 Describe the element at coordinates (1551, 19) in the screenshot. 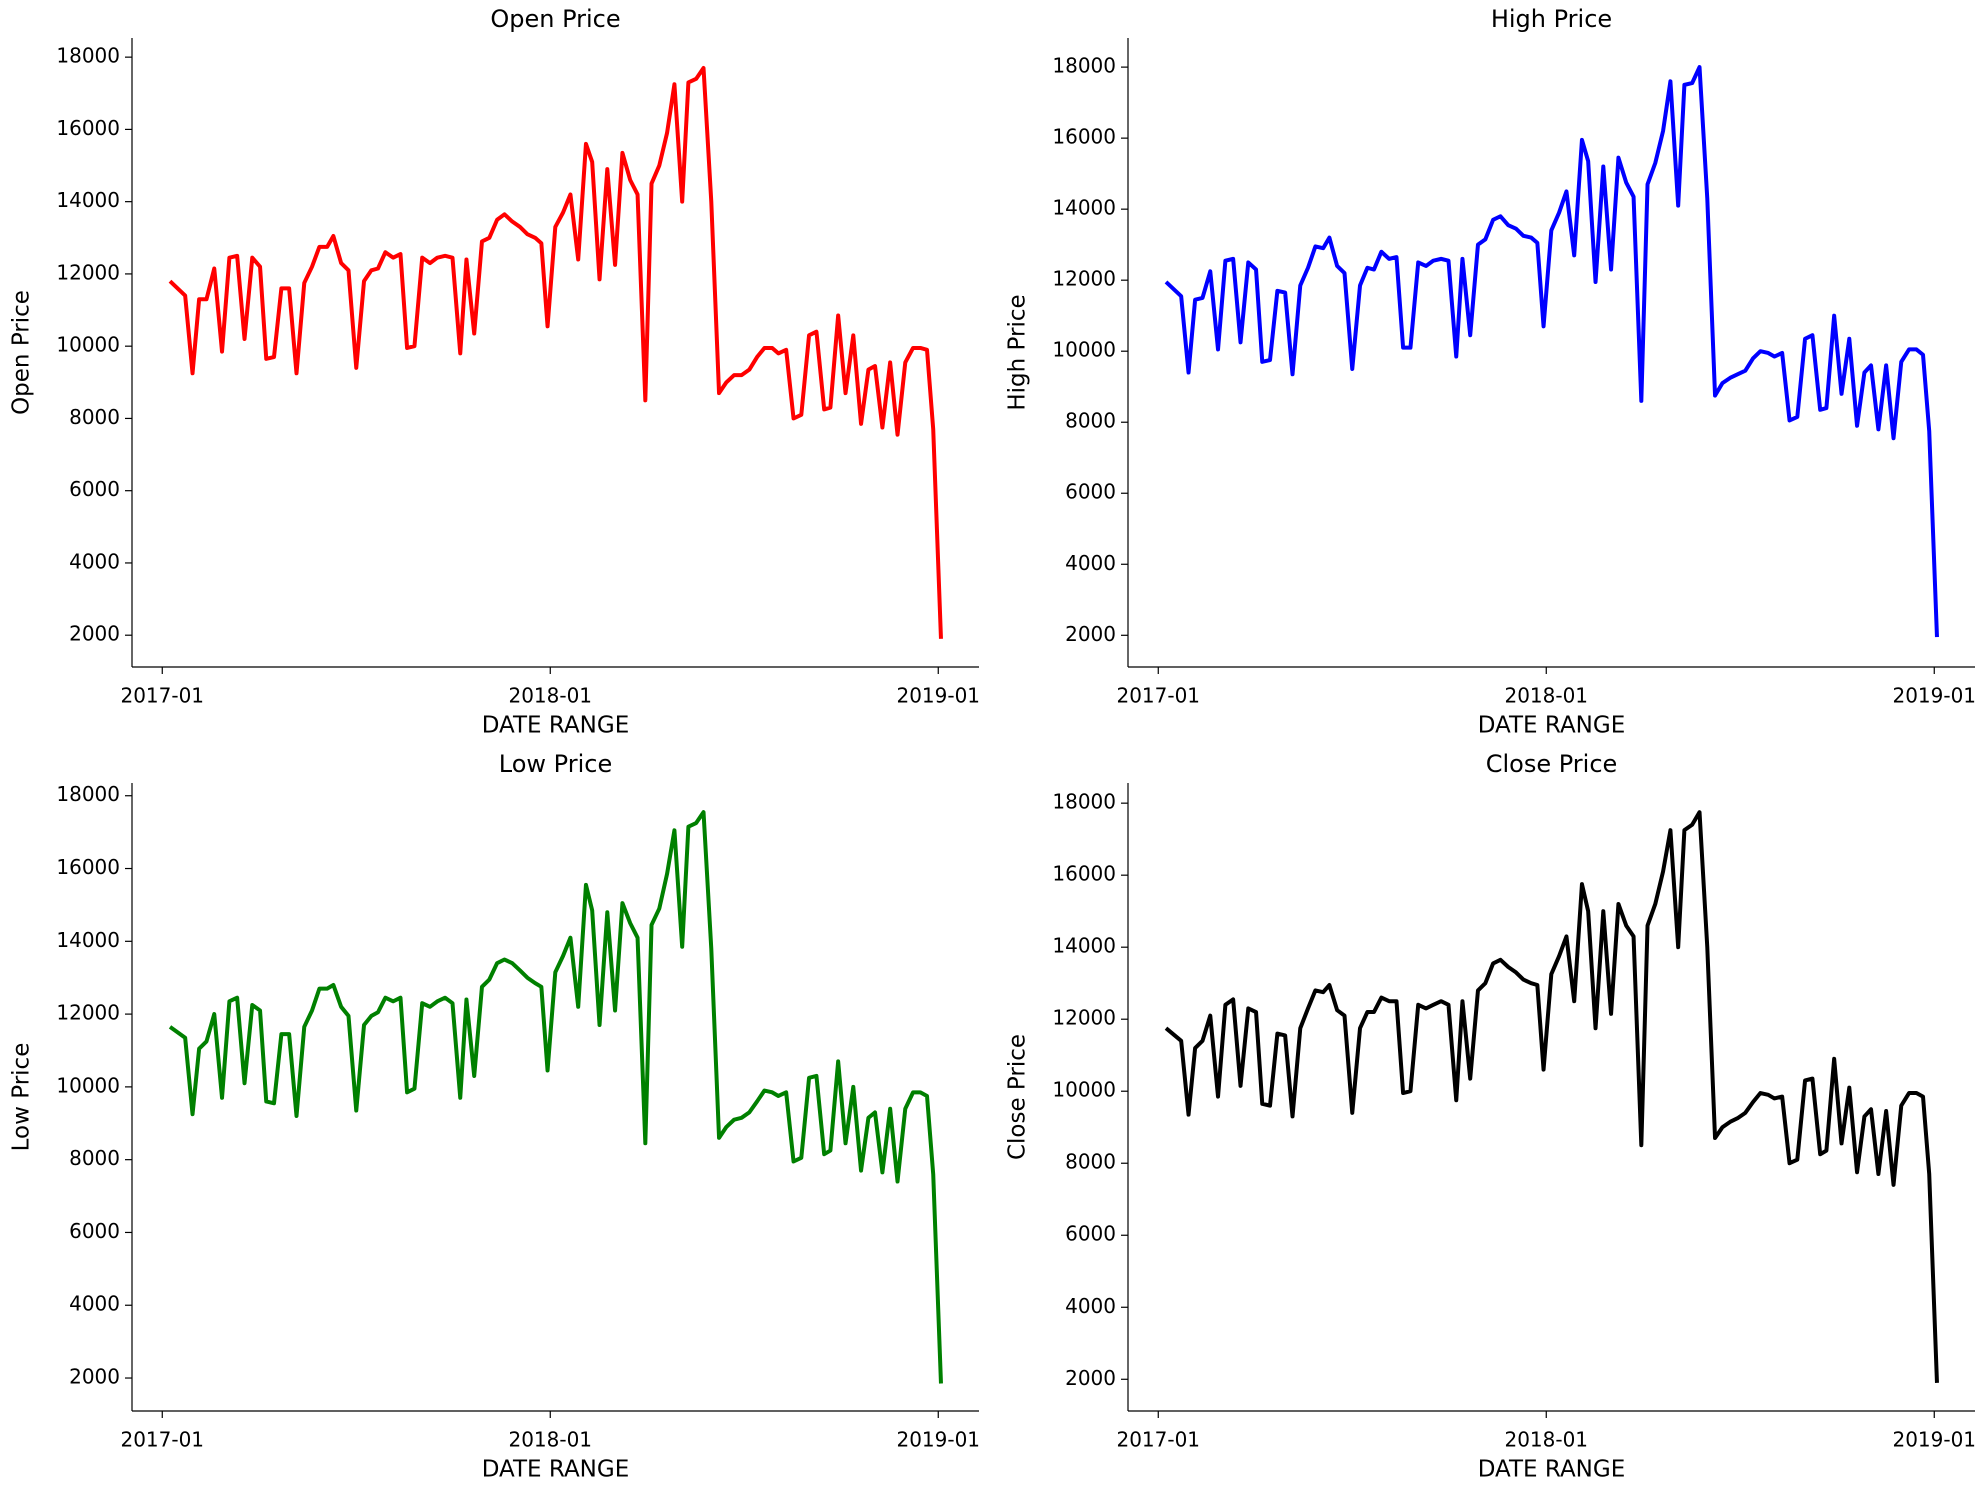

I see `chart-title: High Price` at that location.